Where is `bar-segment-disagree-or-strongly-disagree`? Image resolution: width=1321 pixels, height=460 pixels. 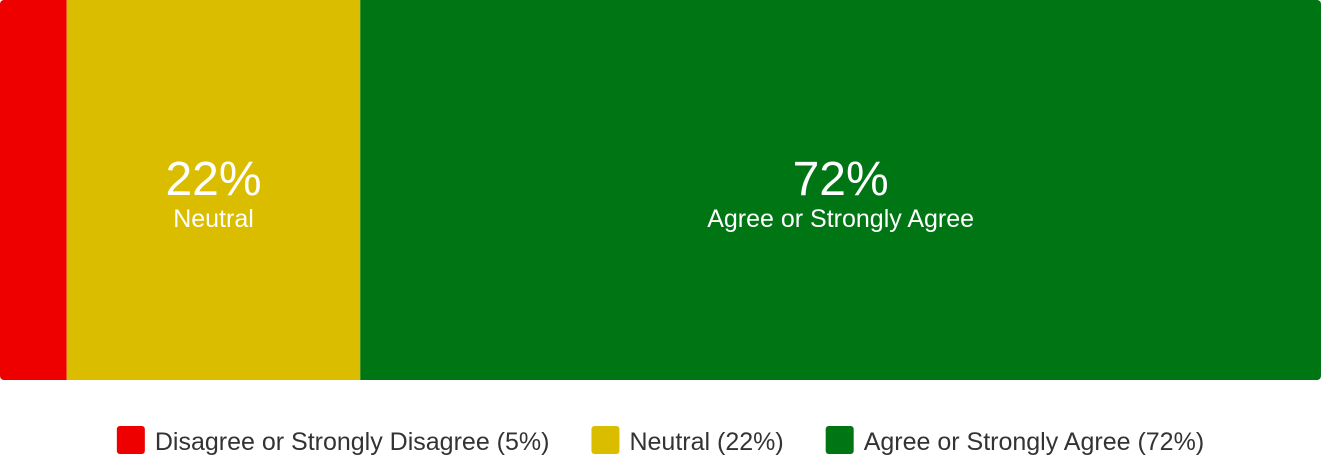 bar-segment-disagree-or-strongly-disagree is located at coordinates (33, 190).